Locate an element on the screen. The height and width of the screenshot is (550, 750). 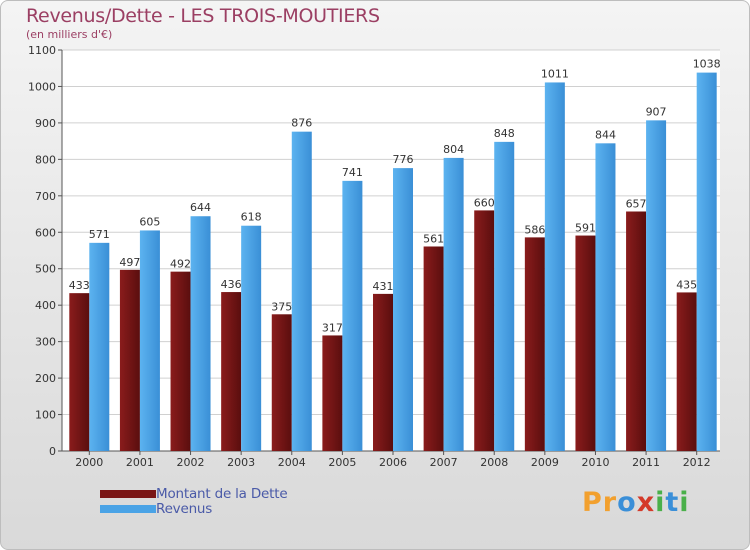
data-label-debt: 657 is located at coordinates (636, 203).